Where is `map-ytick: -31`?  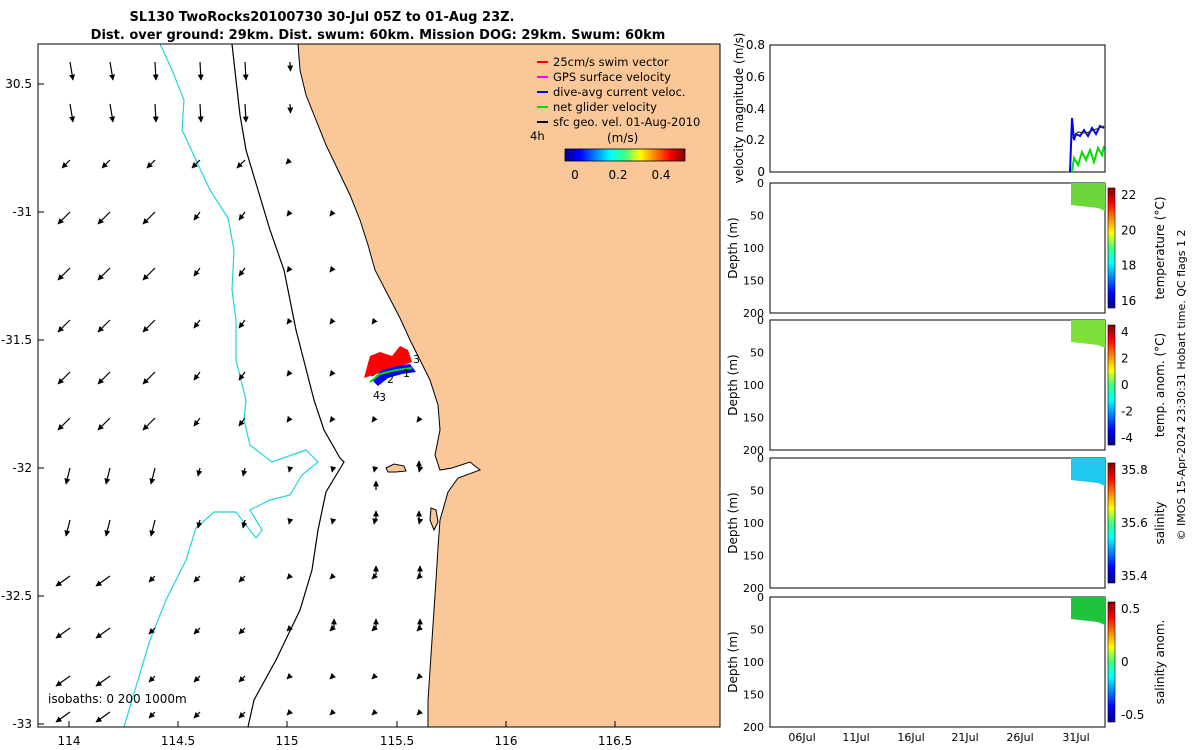
map-ytick: -31 is located at coordinates (22, 212).